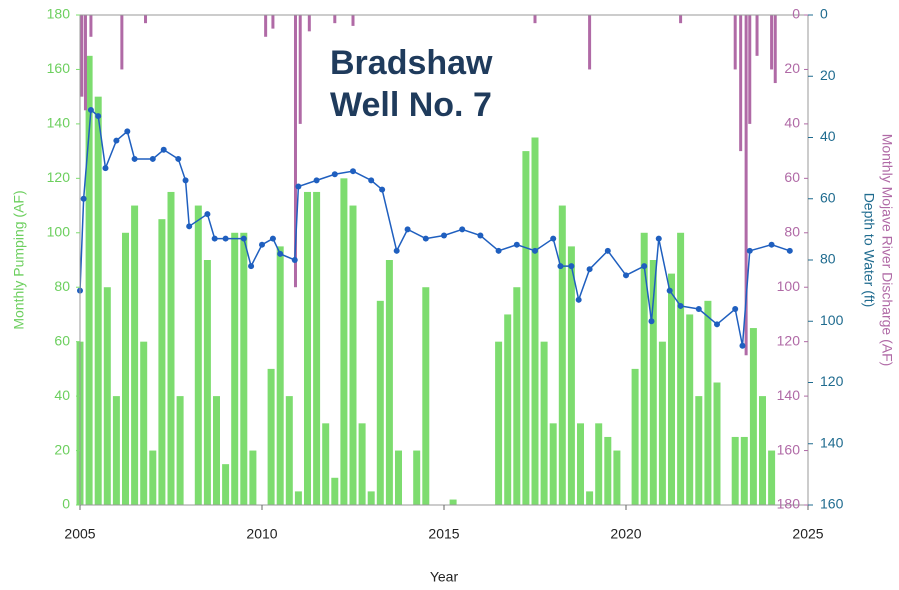  I want to click on y2-tick-label: 120, so click(832, 381).